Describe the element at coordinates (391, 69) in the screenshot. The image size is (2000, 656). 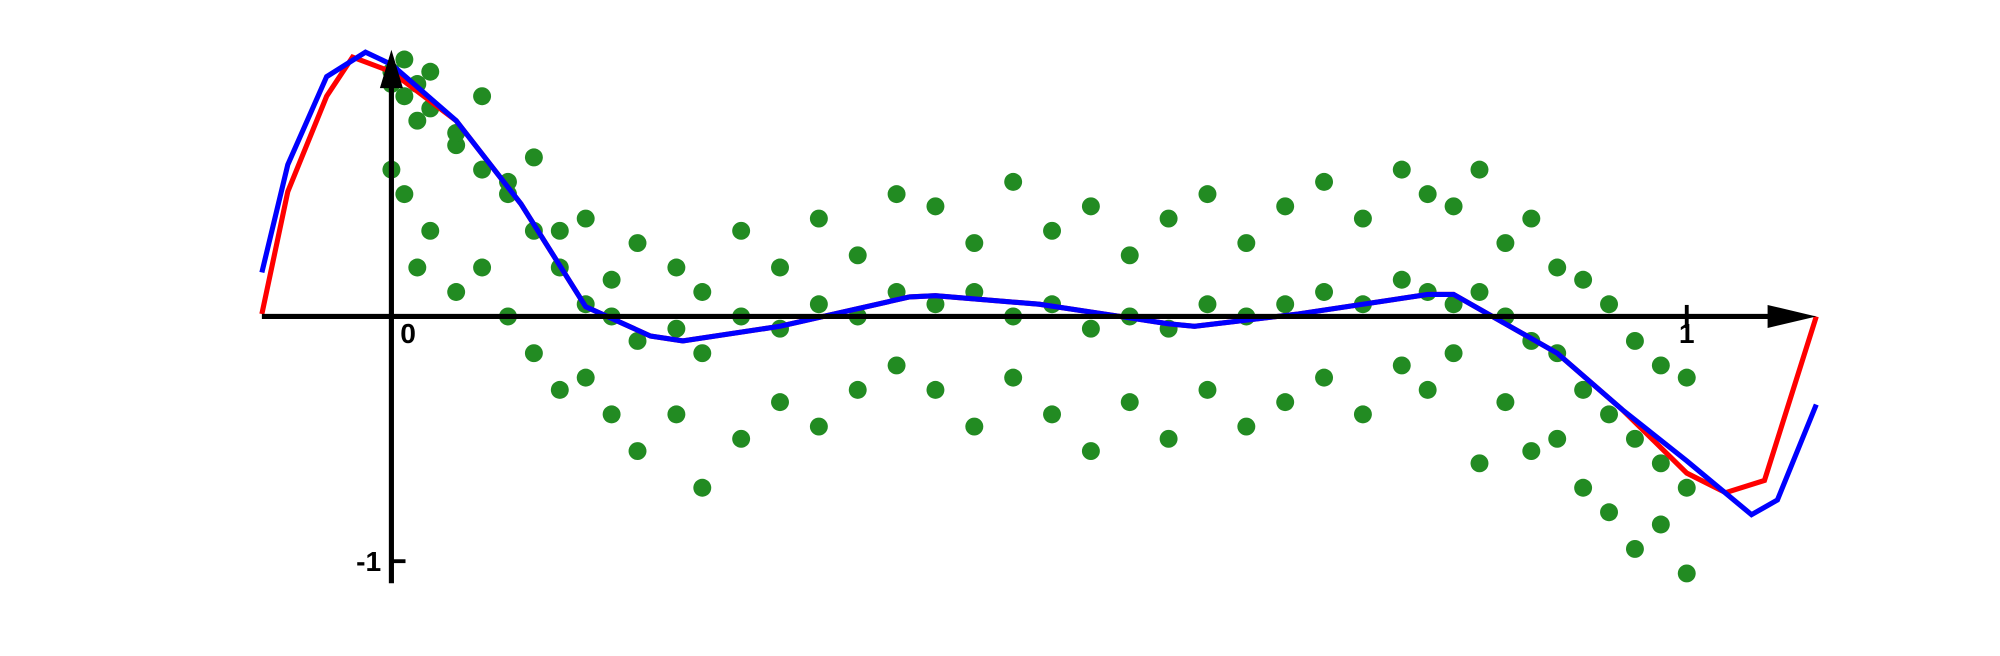
I see `y-axis-arrow` at that location.